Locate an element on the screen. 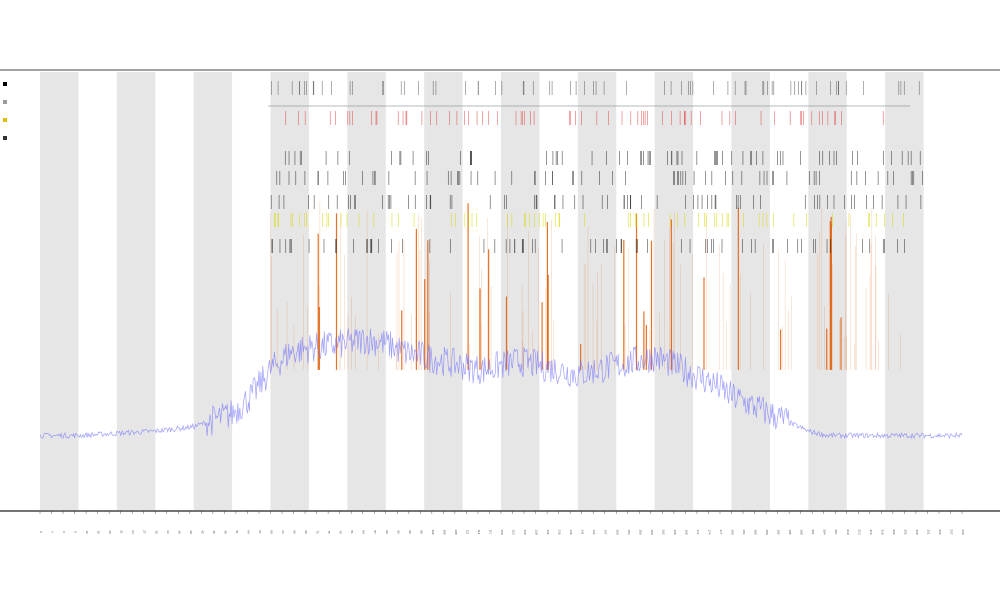  x-tick-label-48: 144 is located at coordinates (594, 531).